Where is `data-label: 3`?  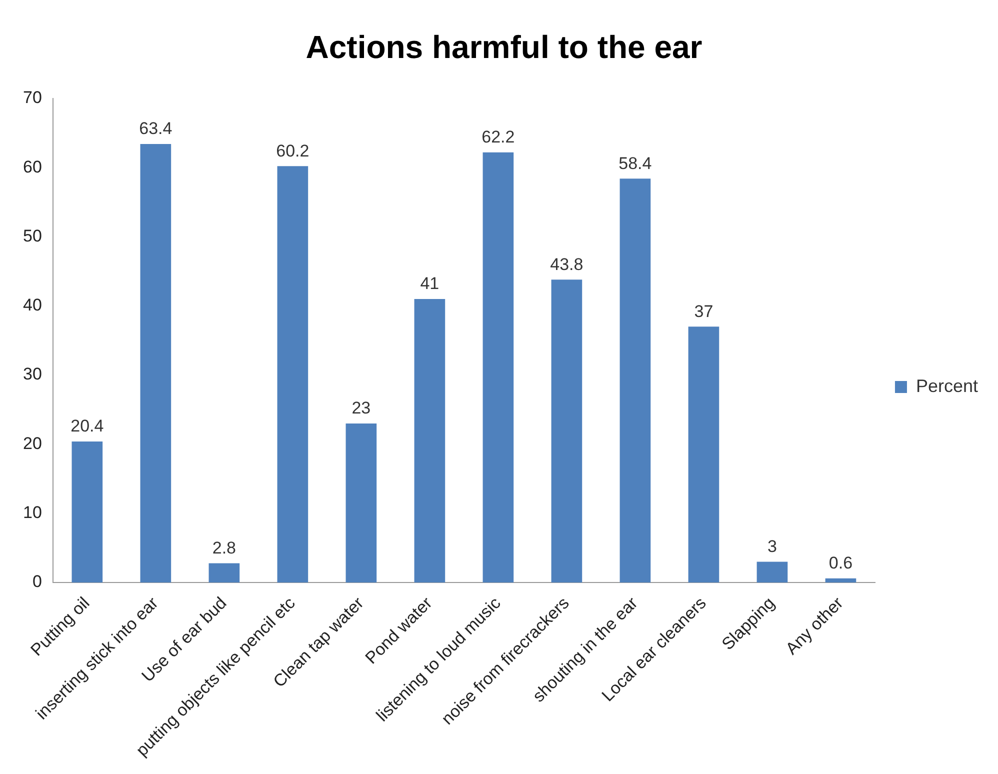 data-label: 3 is located at coordinates (772, 546).